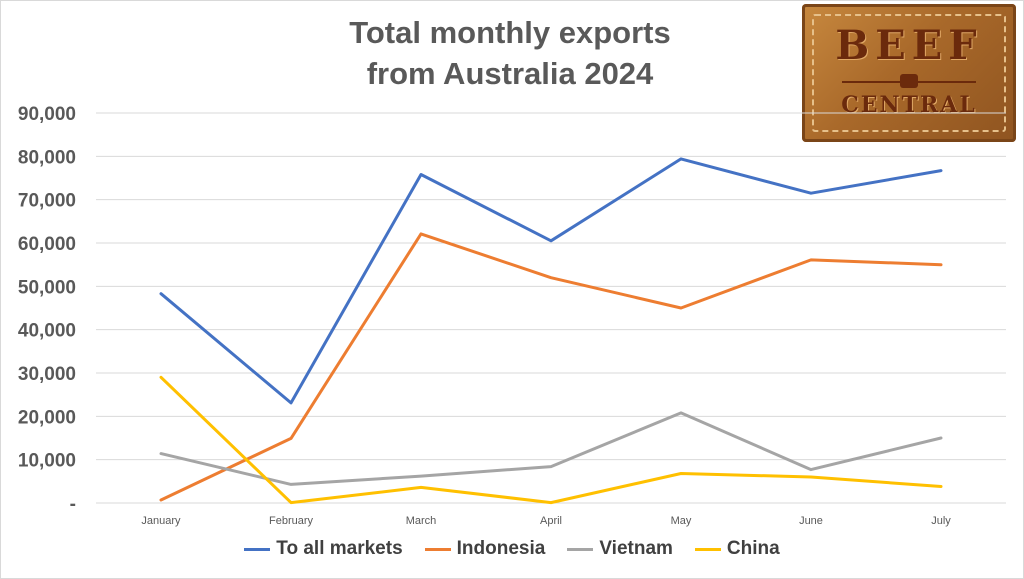 This screenshot has height=579, width=1024. I want to click on x-axis-labels: January February March April May June July, so click(546, 521).